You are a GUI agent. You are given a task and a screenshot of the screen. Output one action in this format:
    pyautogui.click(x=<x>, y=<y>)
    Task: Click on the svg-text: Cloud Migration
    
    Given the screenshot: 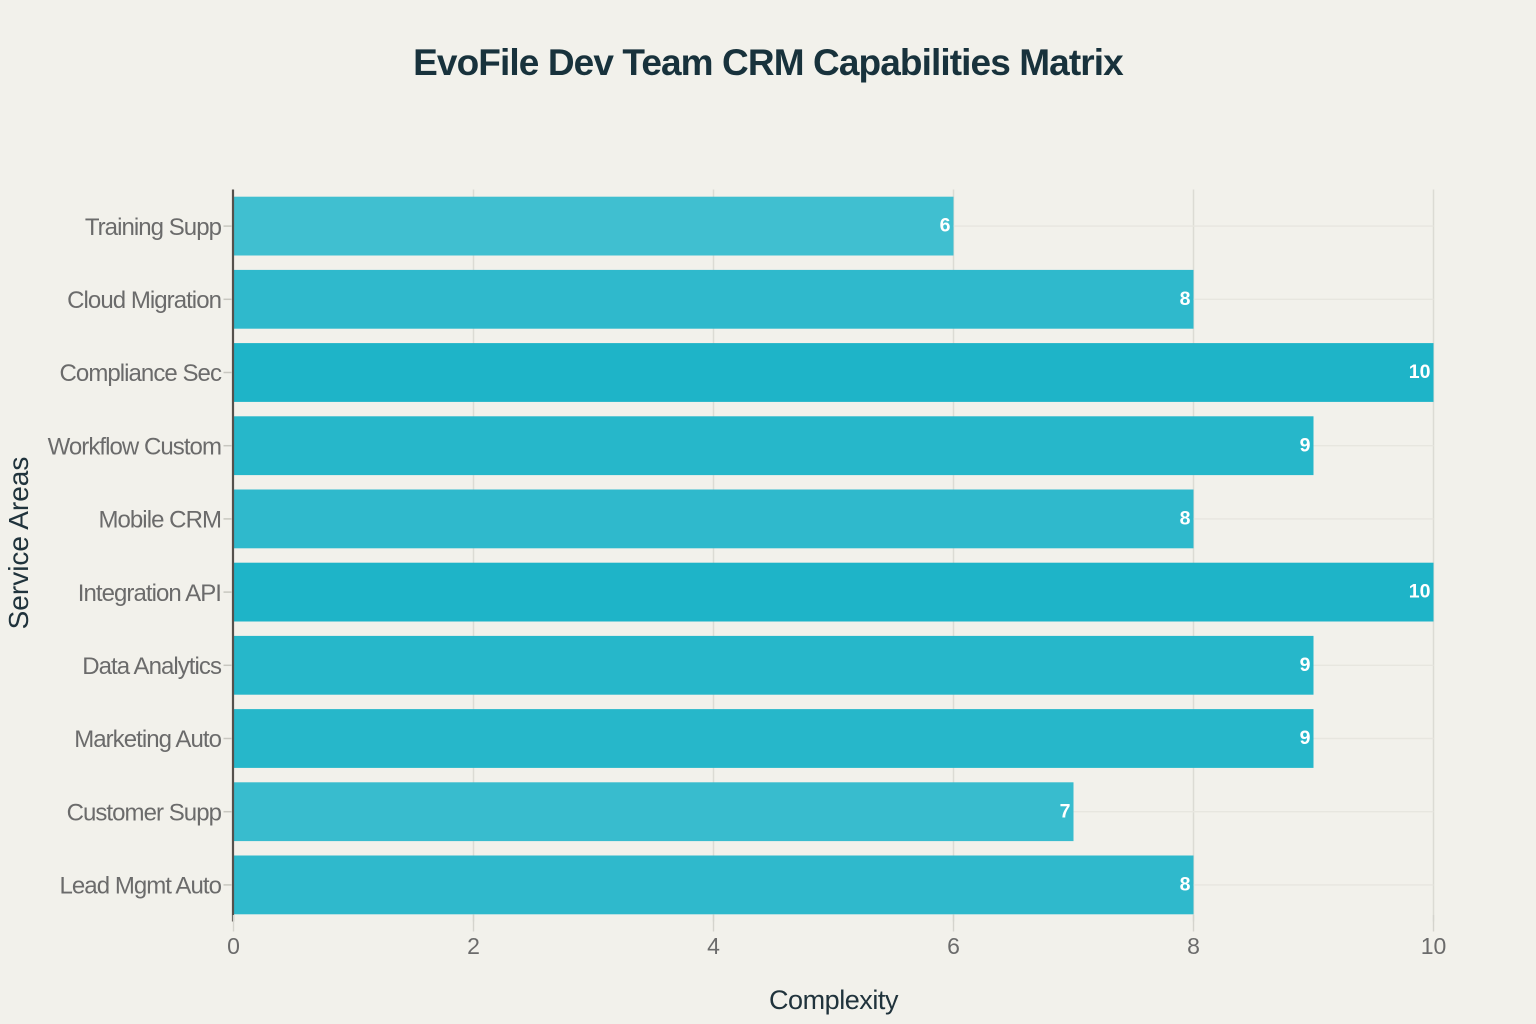 What is the action you would take?
    pyautogui.click(x=144, y=300)
    